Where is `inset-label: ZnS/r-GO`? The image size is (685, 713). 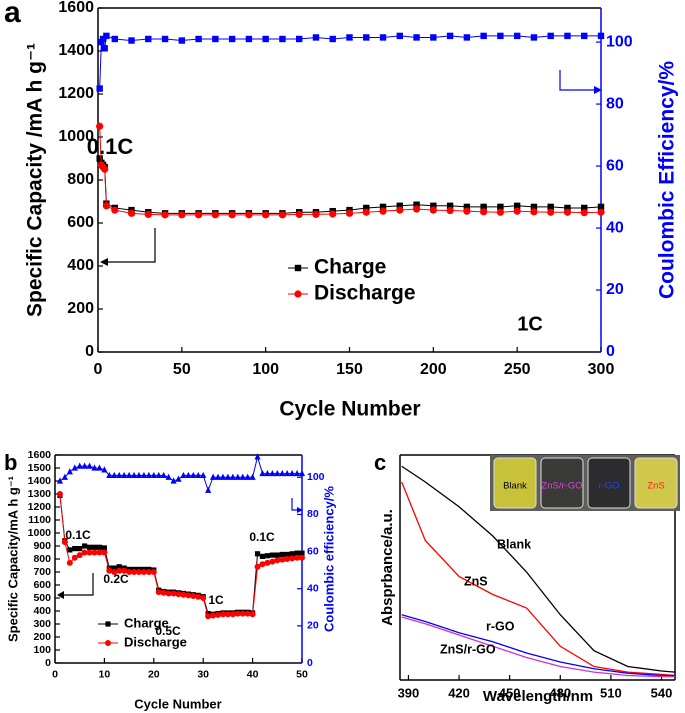 inset-label: ZnS/r-GO is located at coordinates (561, 486).